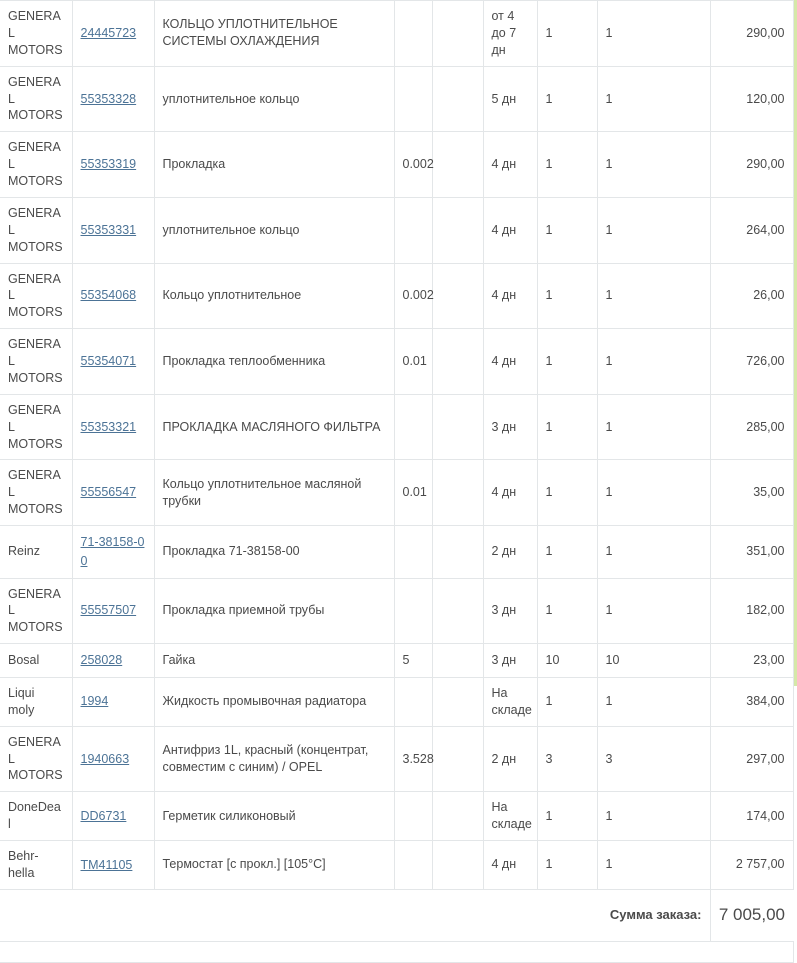 The height and width of the screenshot is (963, 797). What do you see at coordinates (108, 164) in the screenshot?
I see `article-link: 55353319` at bounding box center [108, 164].